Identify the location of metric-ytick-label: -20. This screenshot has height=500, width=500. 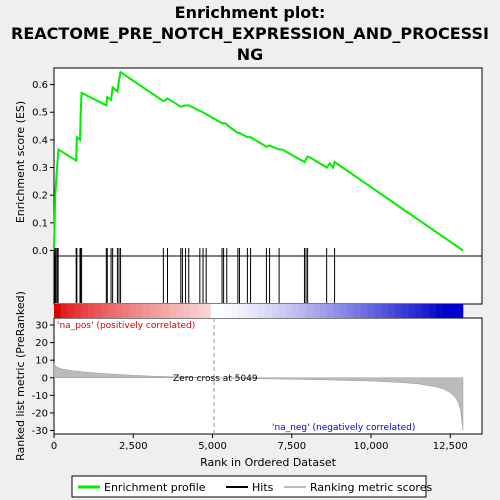
(40, 413).